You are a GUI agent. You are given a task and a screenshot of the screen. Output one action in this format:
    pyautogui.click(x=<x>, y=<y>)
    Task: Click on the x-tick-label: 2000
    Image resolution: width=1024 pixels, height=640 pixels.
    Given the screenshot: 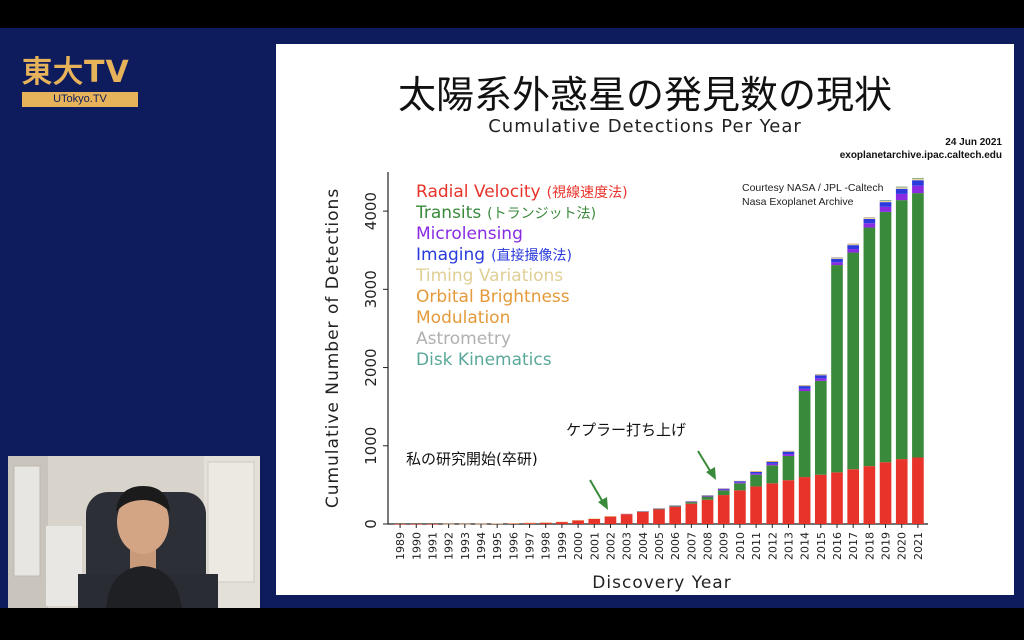 What is the action you would take?
    pyautogui.click(x=578, y=546)
    